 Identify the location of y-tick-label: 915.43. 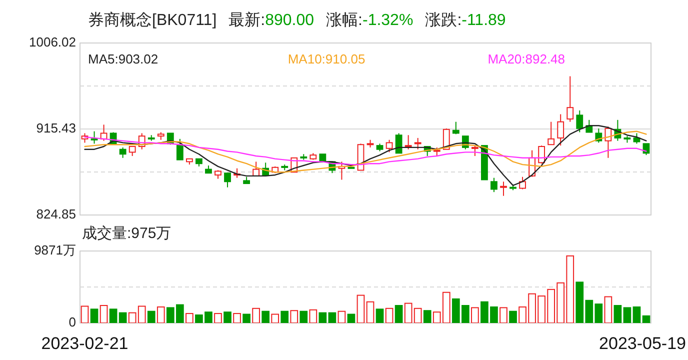
(56, 128).